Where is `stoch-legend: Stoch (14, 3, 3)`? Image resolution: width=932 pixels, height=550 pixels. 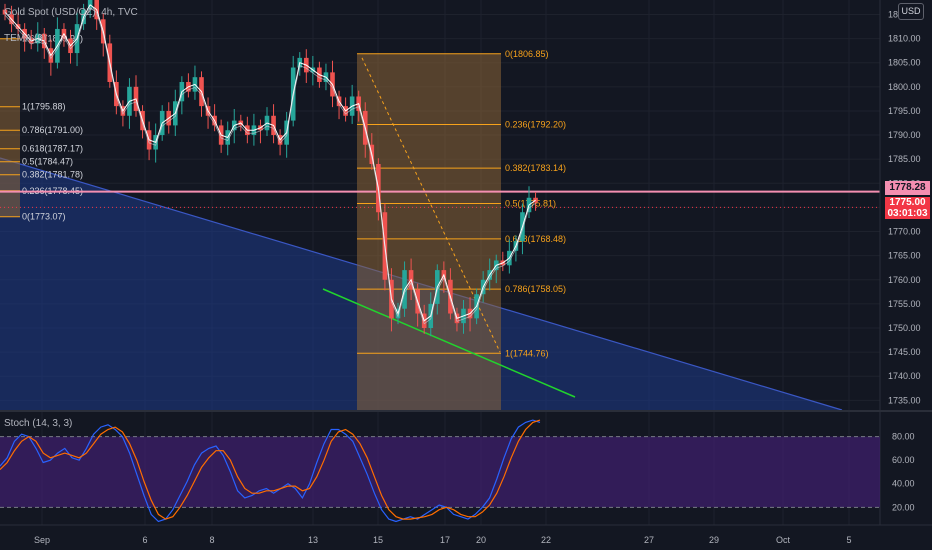
stoch-legend: Stoch (14, 3, 3) is located at coordinates (38, 423).